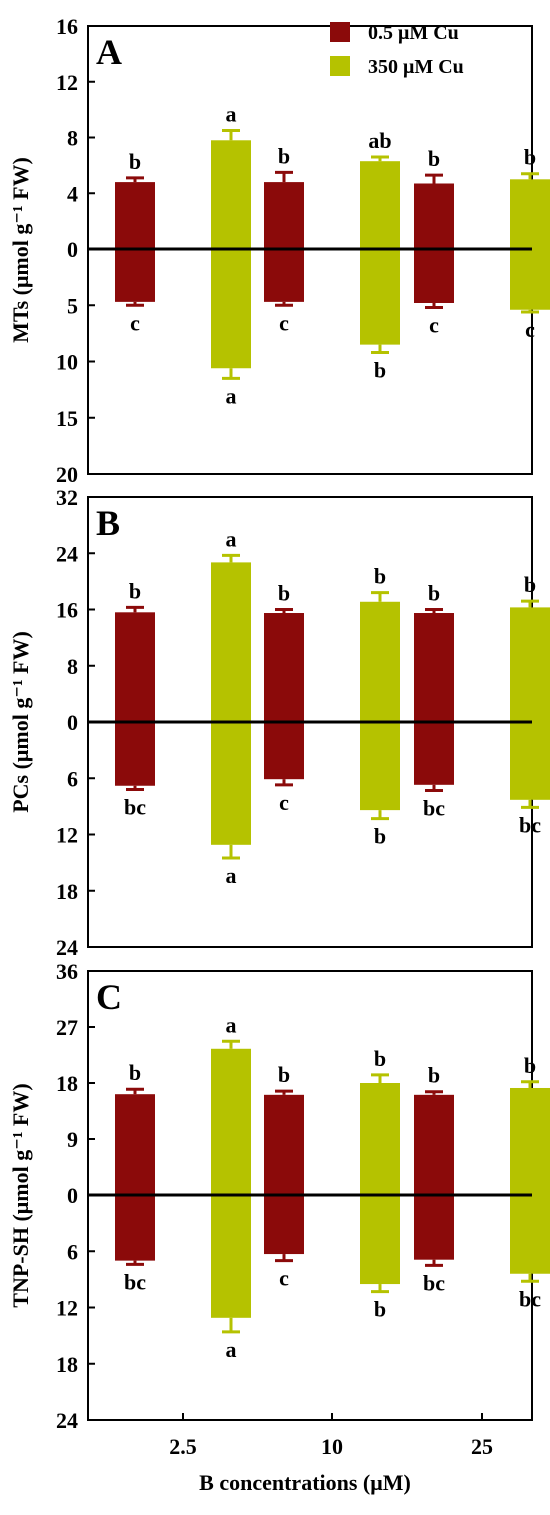 The image size is (550, 1515). I want to click on y-tick-label: 10, so click(67, 362).